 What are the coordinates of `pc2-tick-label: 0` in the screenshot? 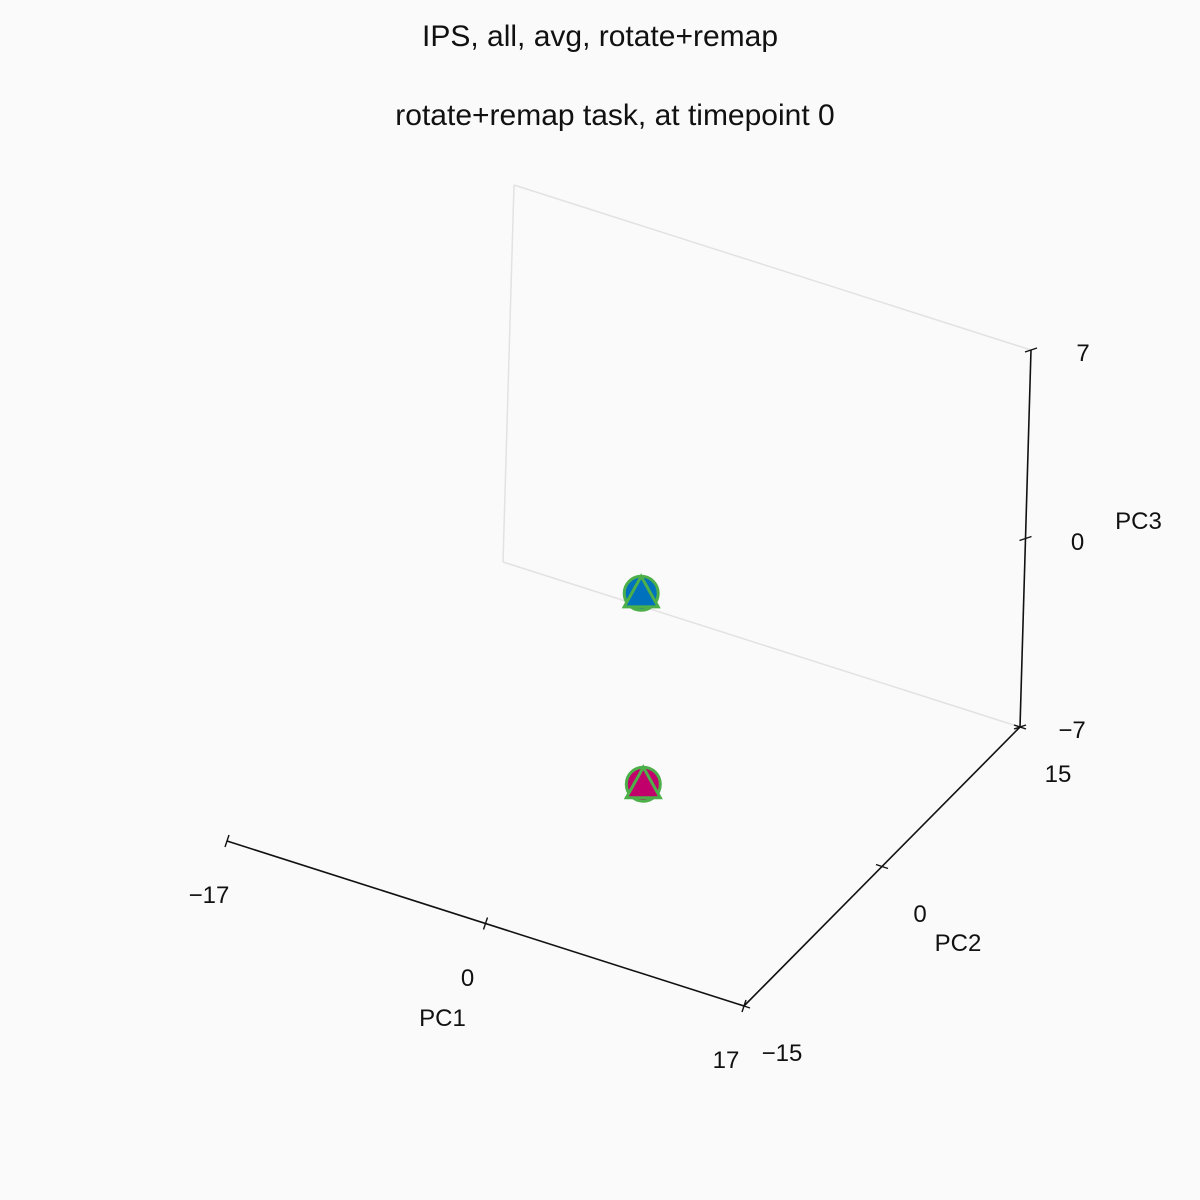 It's located at (920, 914).